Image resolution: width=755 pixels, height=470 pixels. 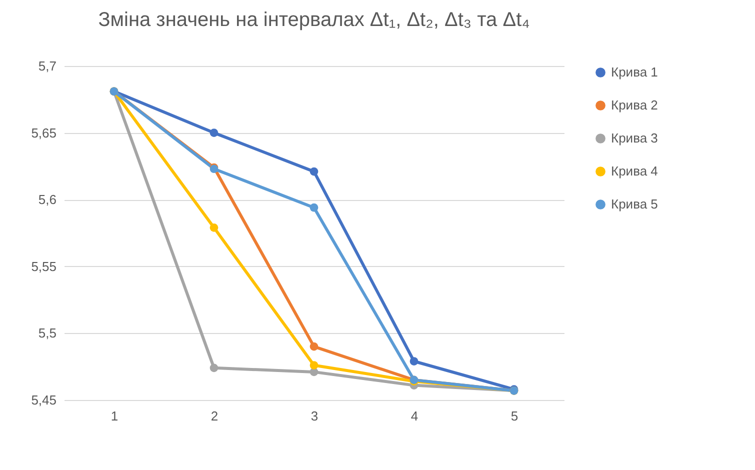 What do you see at coordinates (634, 171) in the screenshot?
I see `legend-label: Крива 4` at bounding box center [634, 171].